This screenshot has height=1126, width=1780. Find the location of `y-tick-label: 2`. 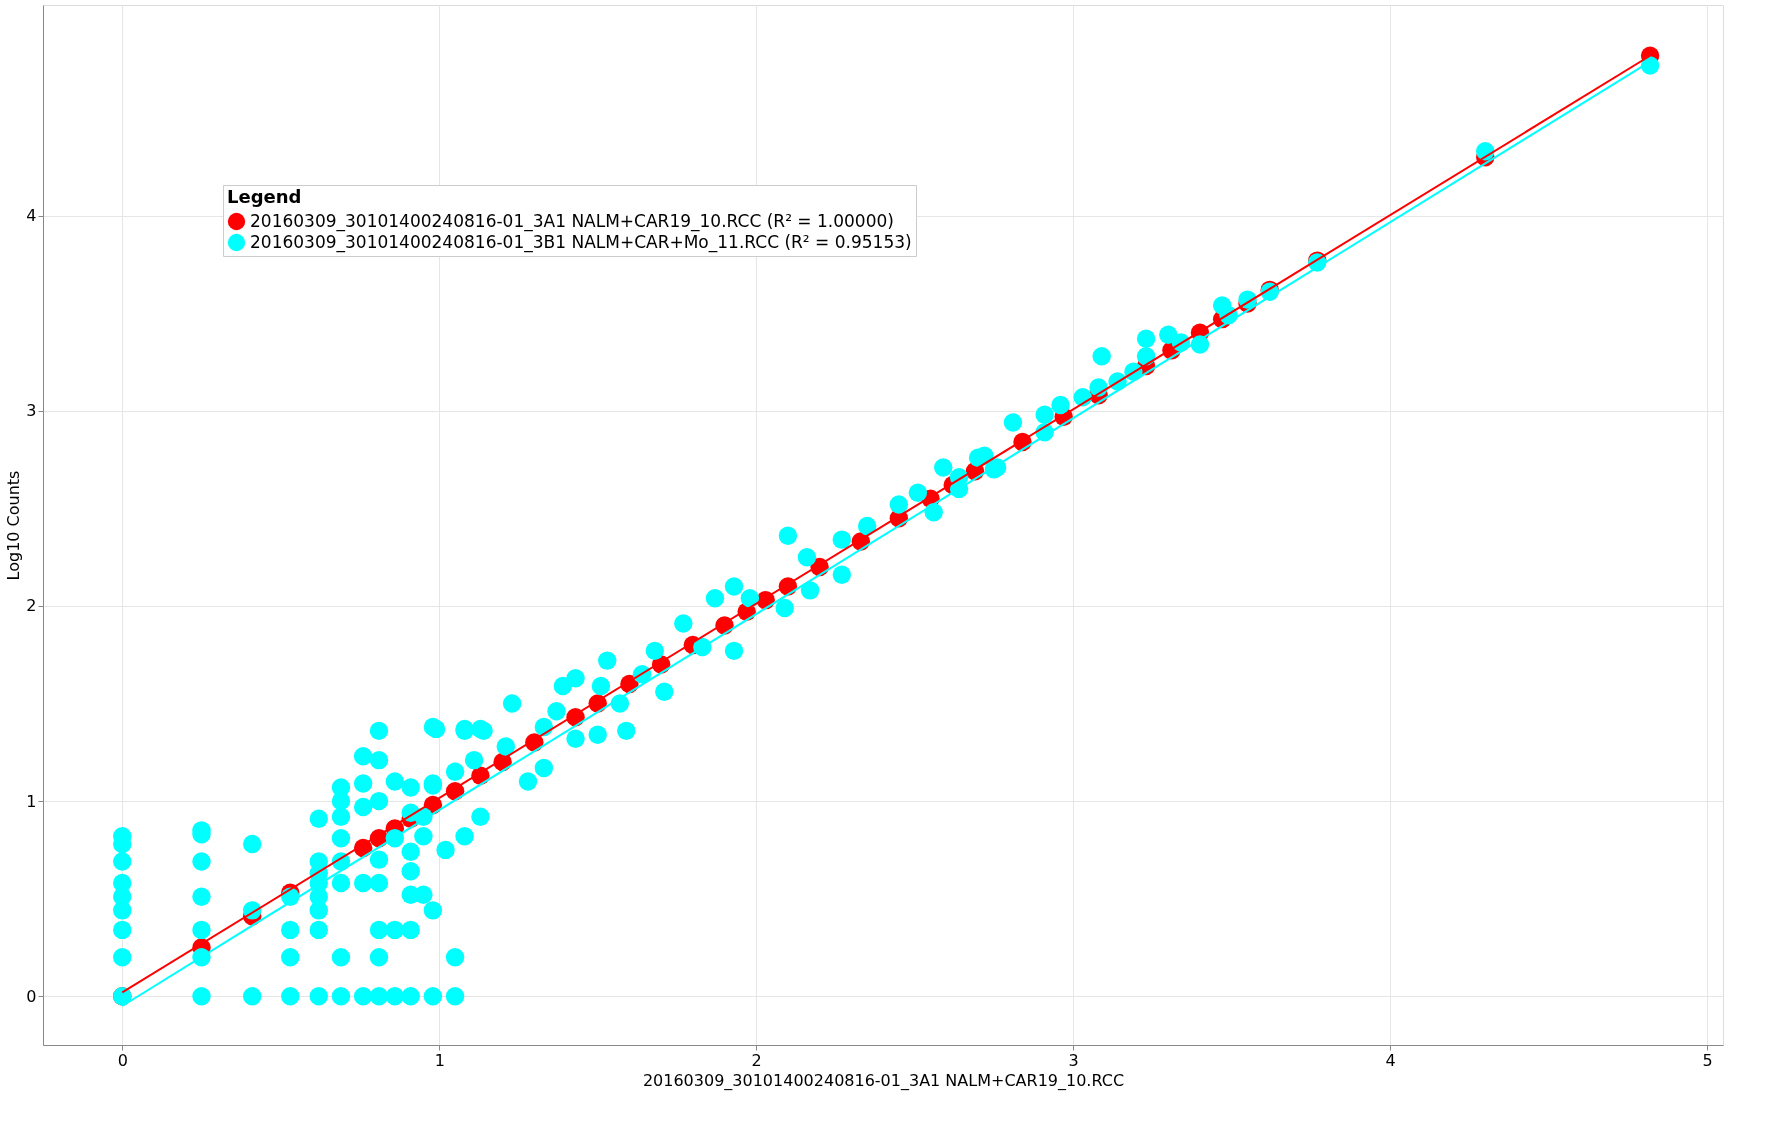

y-tick-label: 2 is located at coordinates (31, 606).